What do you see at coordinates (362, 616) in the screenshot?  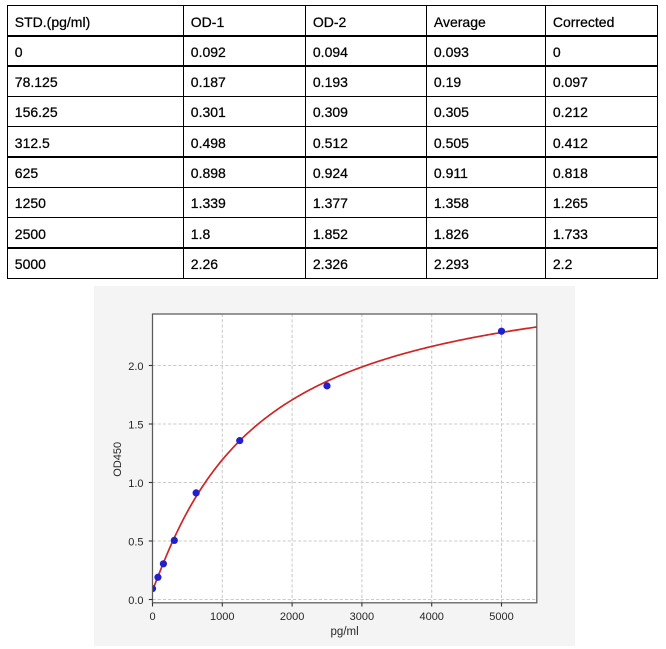 I see `svg-text: 3000` at bounding box center [362, 616].